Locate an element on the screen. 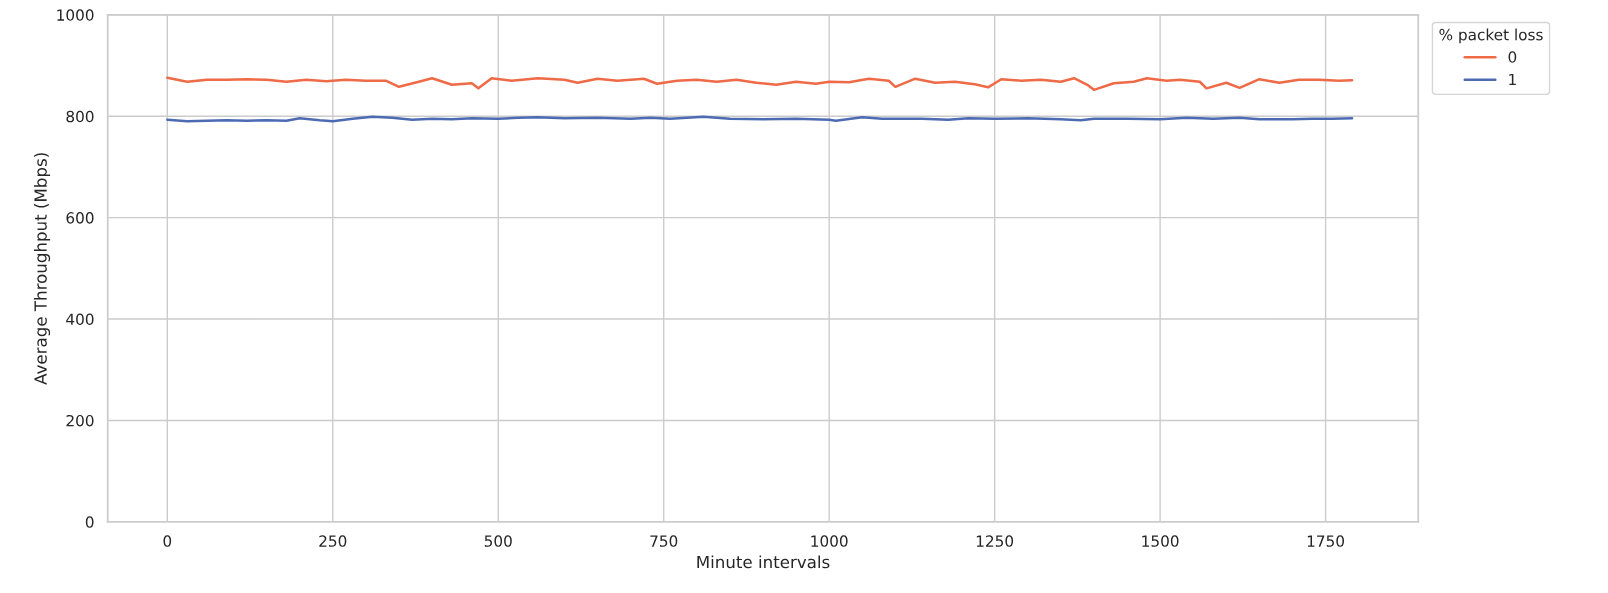 Image resolution: width=1608 pixels, height=593 pixels. x-tick-label: 1750 is located at coordinates (1326, 541).